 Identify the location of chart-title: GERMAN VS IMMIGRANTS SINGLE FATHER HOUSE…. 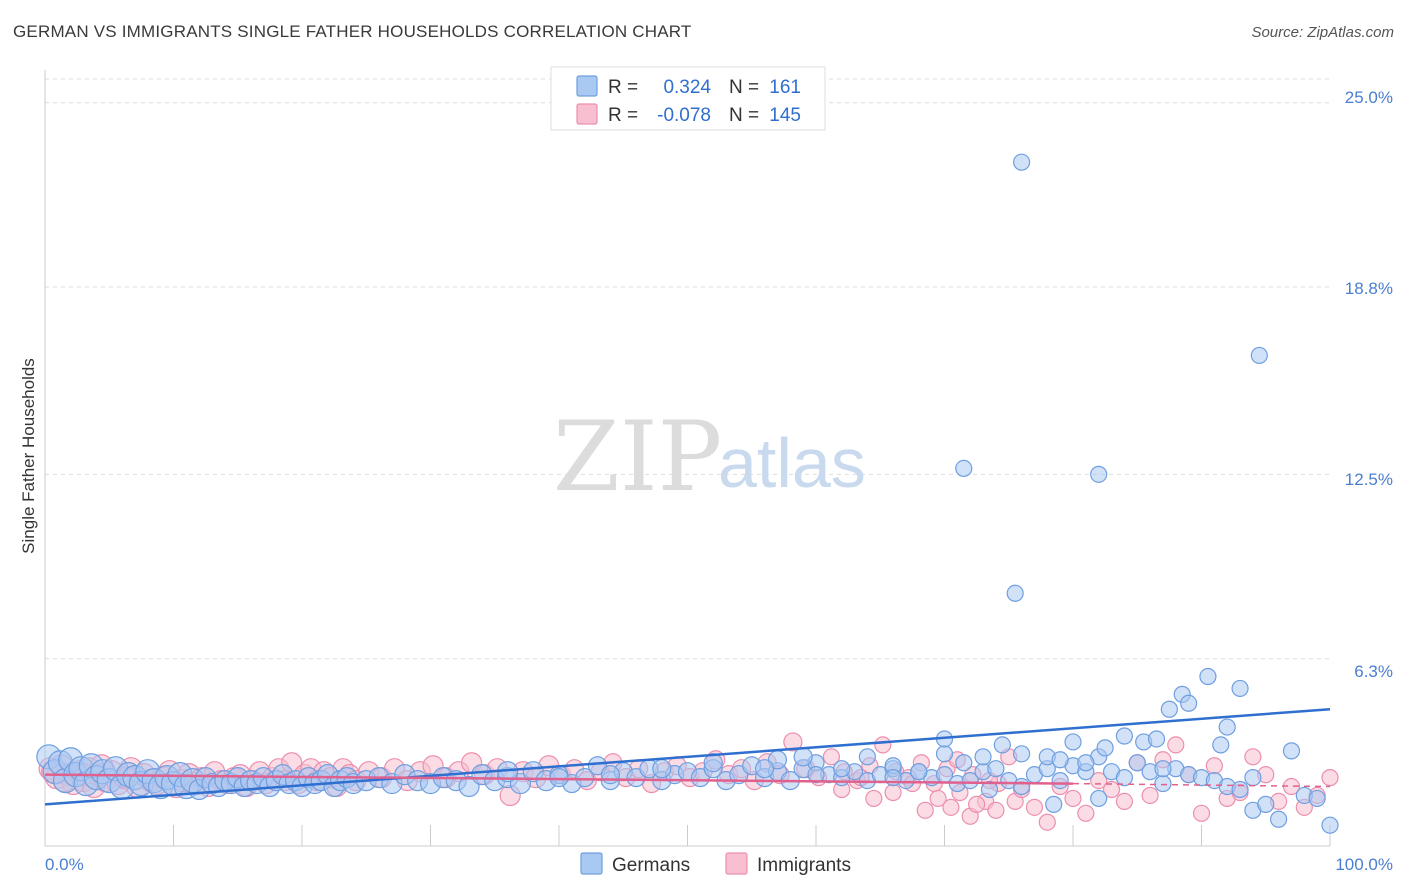
(352, 31).